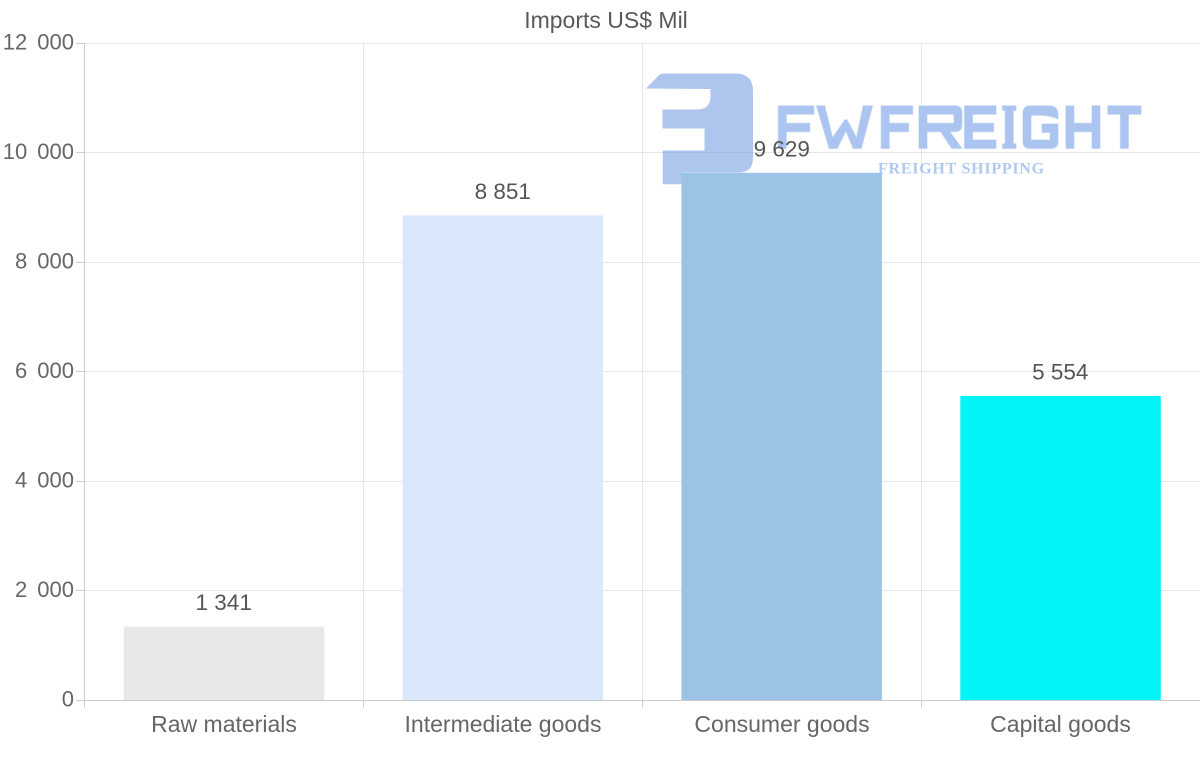 The height and width of the screenshot is (763, 1200). Describe the element at coordinates (503, 724) in the screenshot. I see `svg-text: Intermediate goods` at that location.